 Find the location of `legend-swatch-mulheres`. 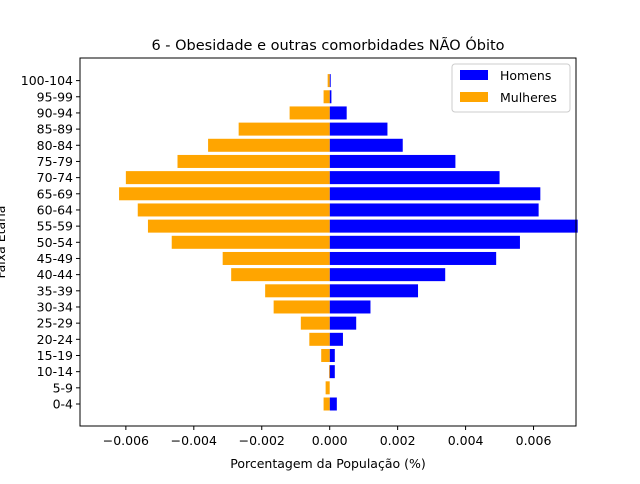

legend-swatch-mulheres is located at coordinates (474, 97).